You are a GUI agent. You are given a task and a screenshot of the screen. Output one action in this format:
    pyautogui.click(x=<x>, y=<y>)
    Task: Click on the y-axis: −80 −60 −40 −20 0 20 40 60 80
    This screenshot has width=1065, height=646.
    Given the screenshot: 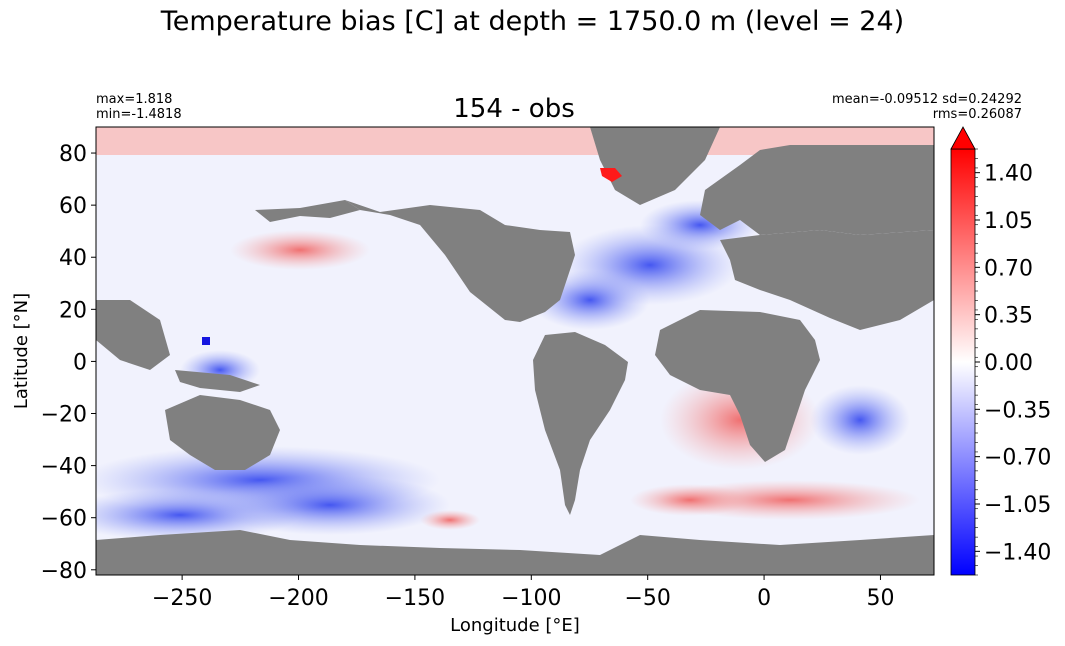 What is the action you would take?
    pyautogui.click(x=68, y=363)
    